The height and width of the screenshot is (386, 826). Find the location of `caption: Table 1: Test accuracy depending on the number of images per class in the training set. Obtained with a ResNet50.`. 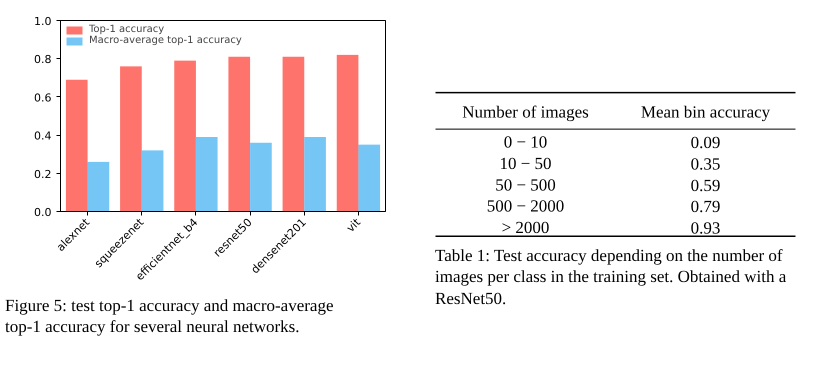

caption: Table 1: Test accuracy depending on the number of images per class in the training set. Obtained with a ResNet50. is located at coordinates (611, 277).